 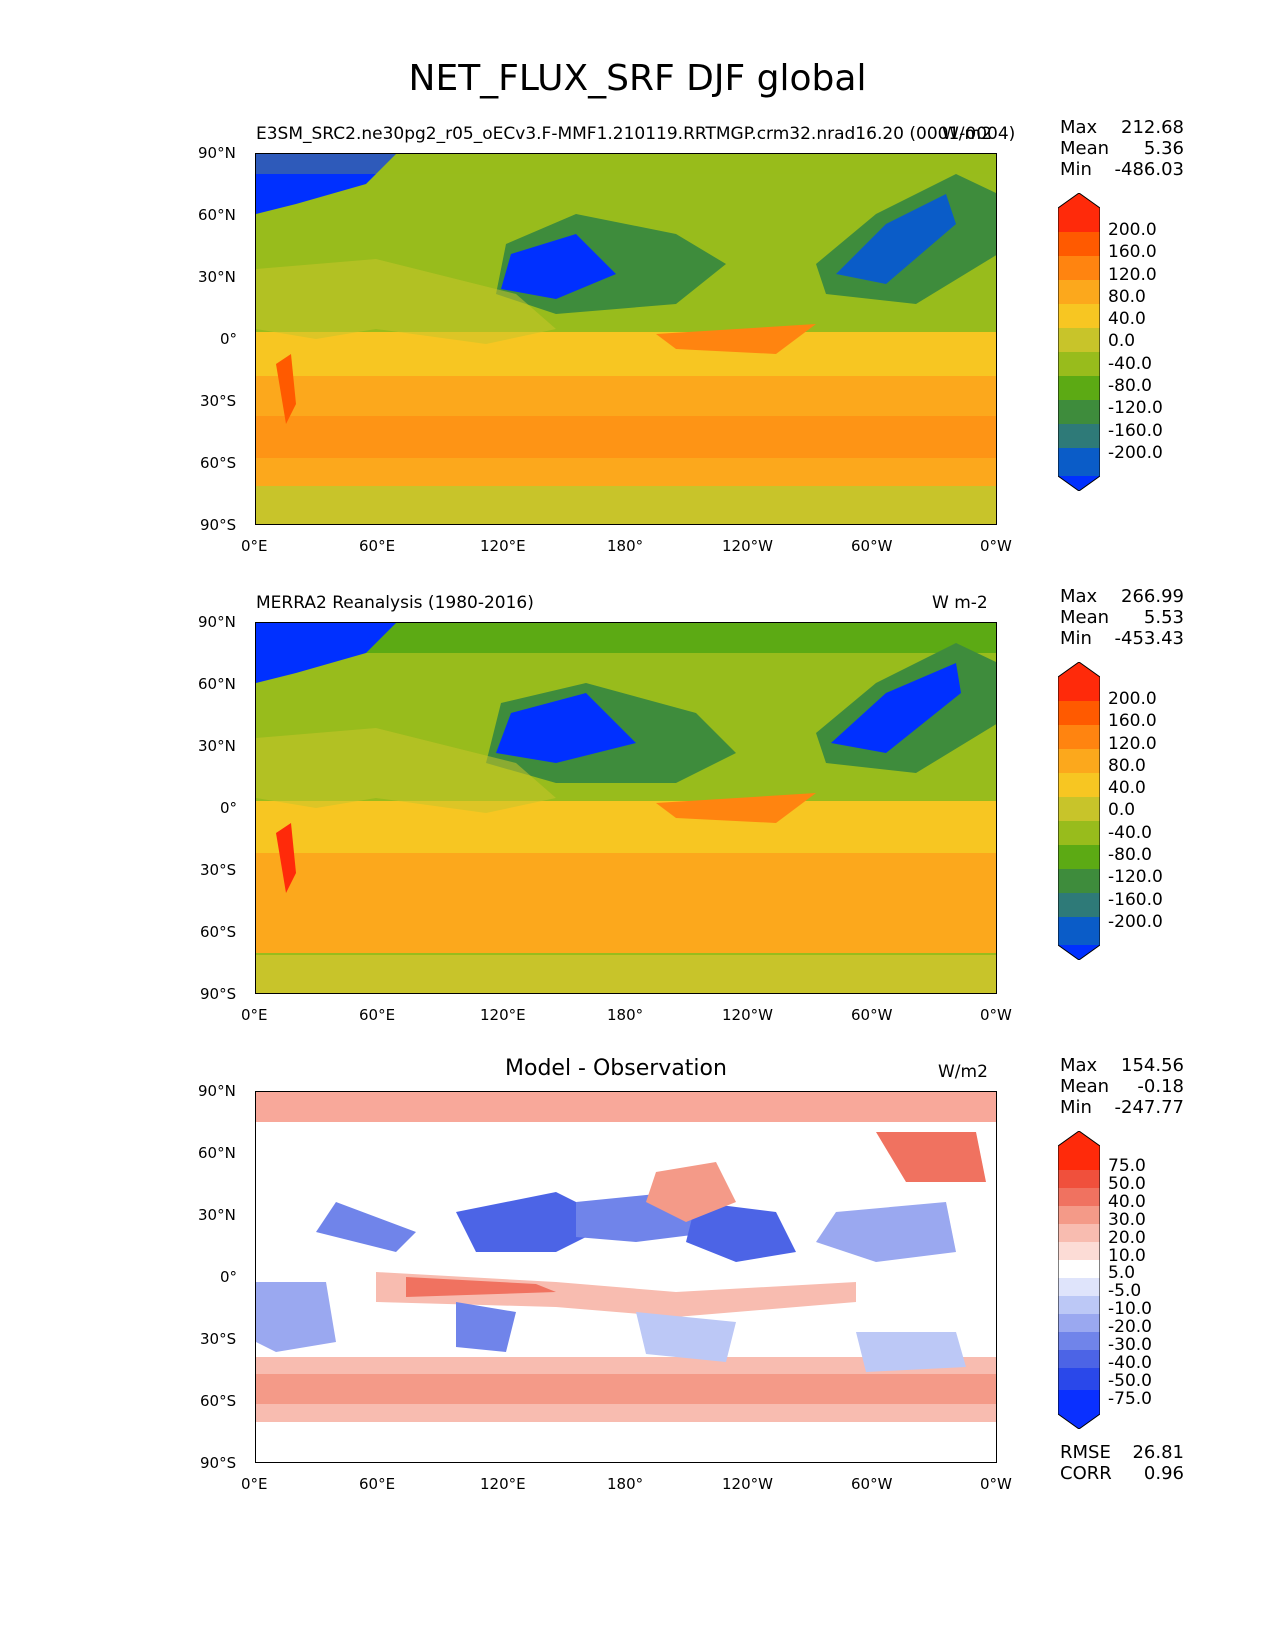 What do you see at coordinates (1130, 1380) in the screenshot?
I see `colorbar-label: -50.0` at bounding box center [1130, 1380].